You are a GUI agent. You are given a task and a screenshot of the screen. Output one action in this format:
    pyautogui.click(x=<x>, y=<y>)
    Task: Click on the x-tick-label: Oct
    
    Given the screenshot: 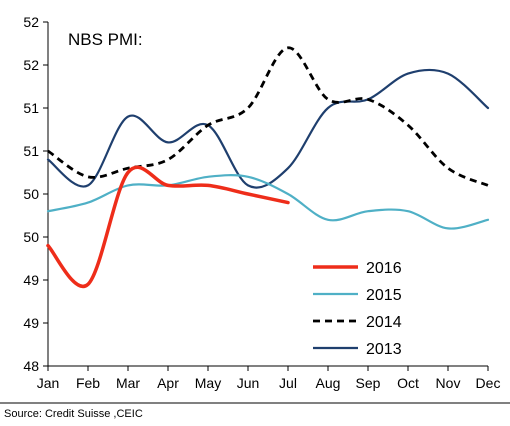 What is the action you would take?
    pyautogui.click(x=408, y=383)
    